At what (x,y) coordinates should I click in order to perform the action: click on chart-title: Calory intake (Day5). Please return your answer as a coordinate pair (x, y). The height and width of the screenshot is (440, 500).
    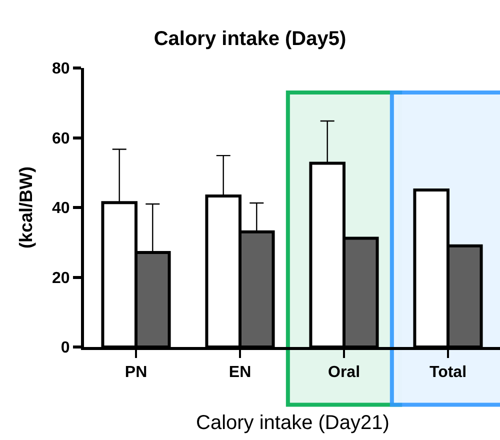
    Looking at the image, I should click on (250, 39).